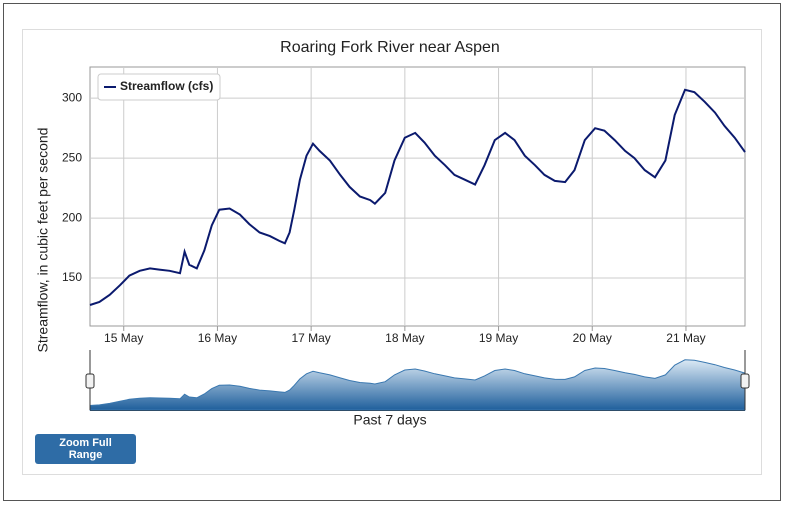 The image size is (789, 506). I want to click on x-tick-label: 19 May, so click(498, 338).